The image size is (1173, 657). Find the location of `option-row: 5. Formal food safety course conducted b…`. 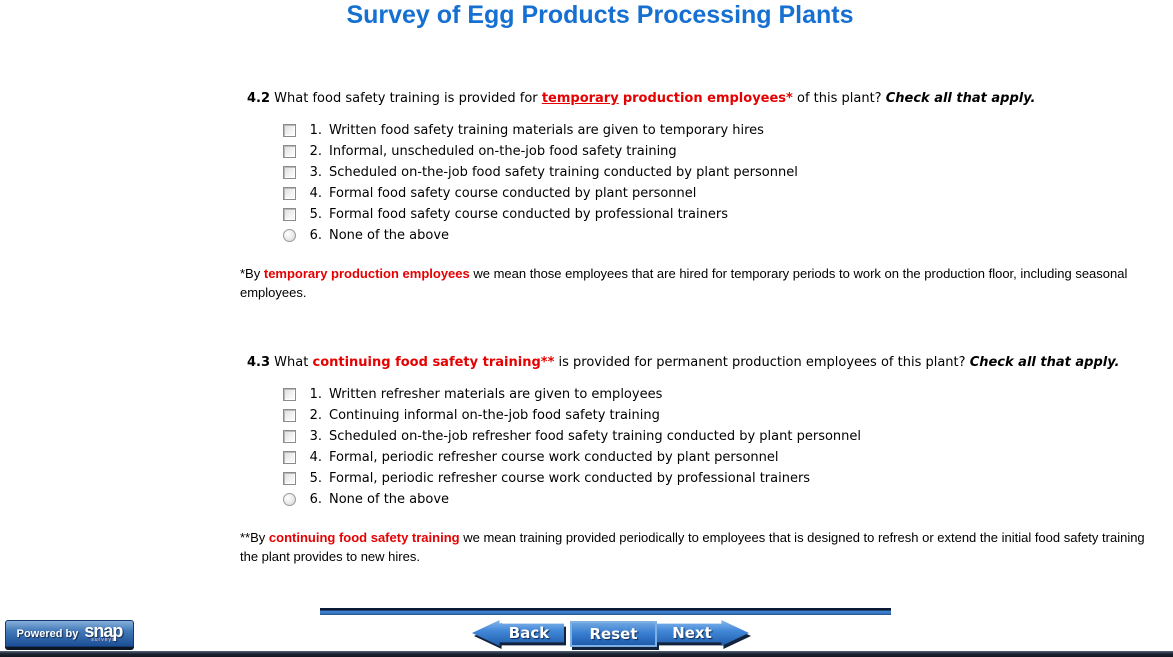

option-row: 5. Formal food safety course conducted b… is located at coordinates (540, 214).